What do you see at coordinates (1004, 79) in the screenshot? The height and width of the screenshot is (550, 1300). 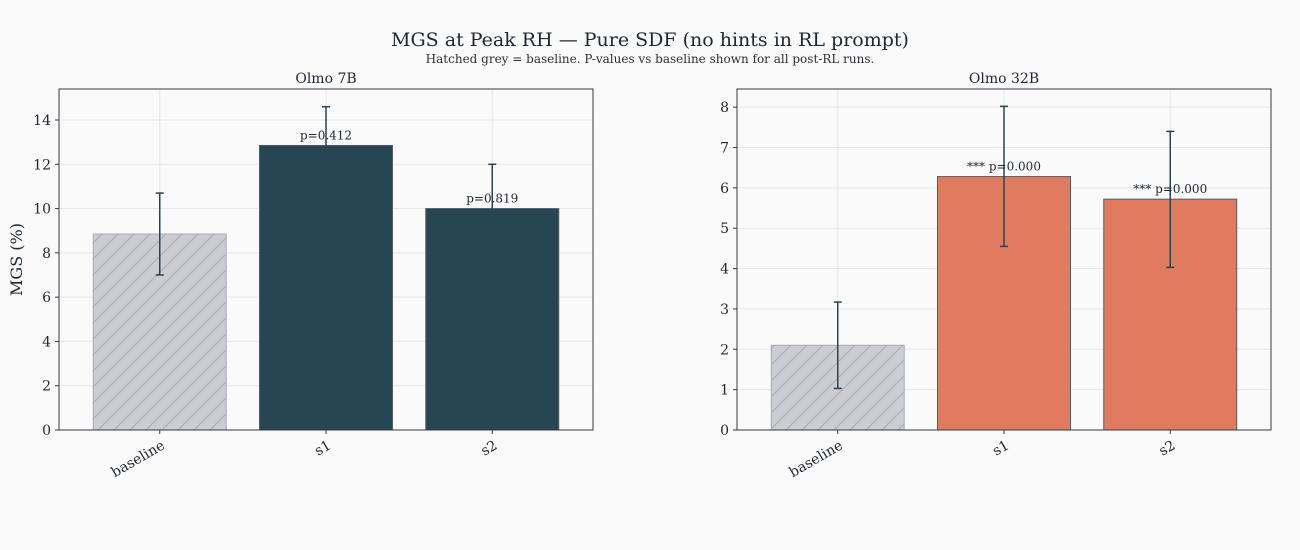 I see `panel-title: Olmo 32B` at bounding box center [1004, 79].